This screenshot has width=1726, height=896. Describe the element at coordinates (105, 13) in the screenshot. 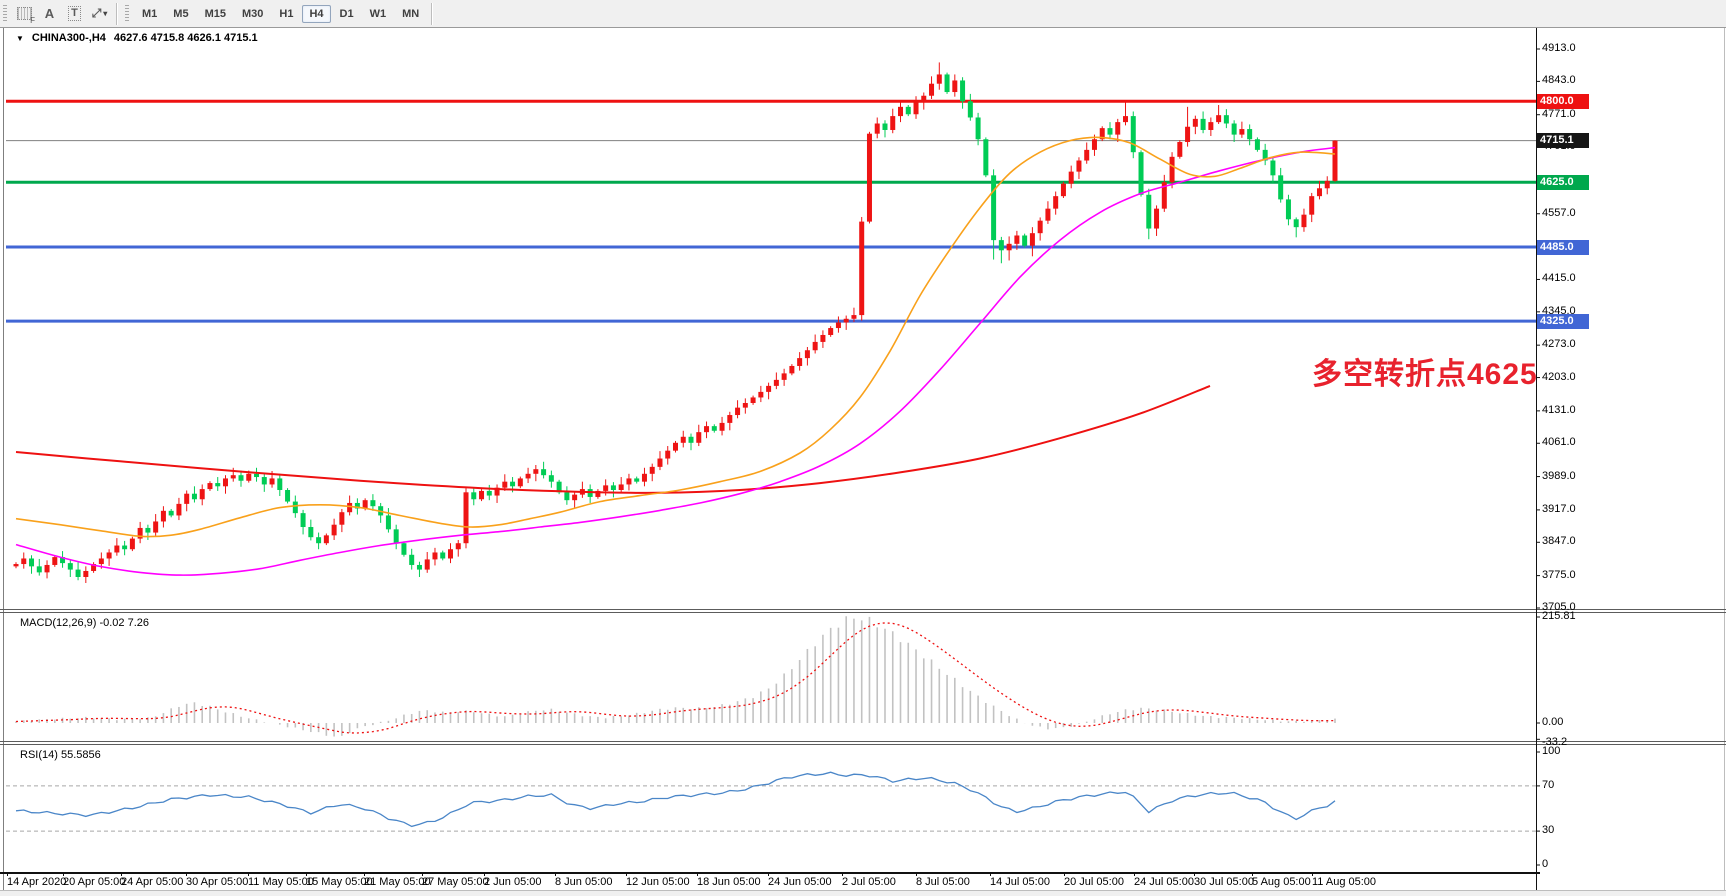

I see `dropdown-caret-icon: ▾` at that location.